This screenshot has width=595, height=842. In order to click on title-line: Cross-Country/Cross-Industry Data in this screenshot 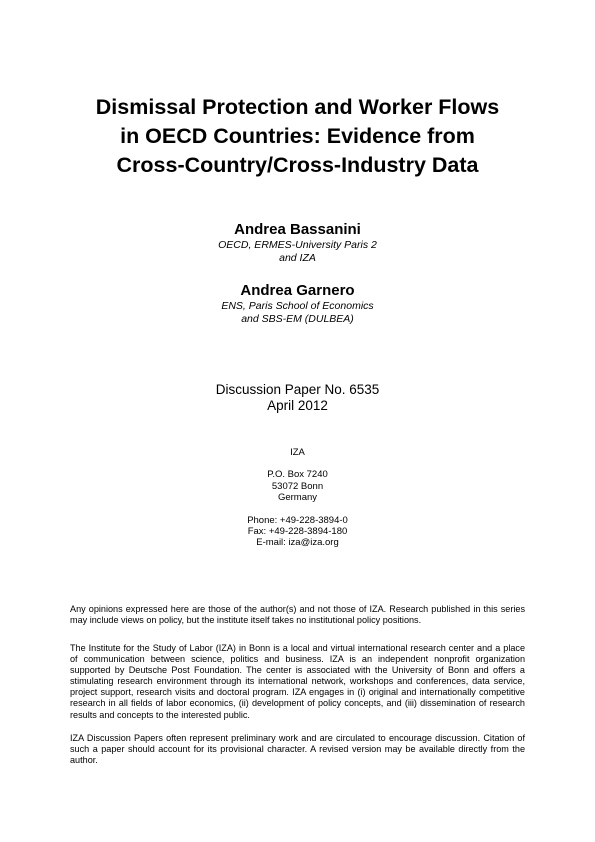, I will do `click(297, 165)`.